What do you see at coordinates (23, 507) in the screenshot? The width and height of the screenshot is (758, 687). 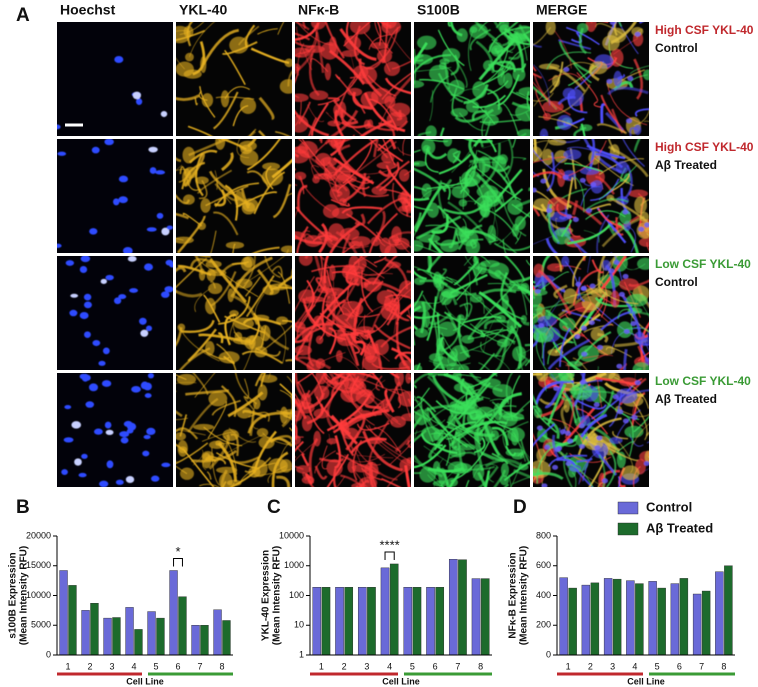 I see `panel-label: B` at bounding box center [23, 507].